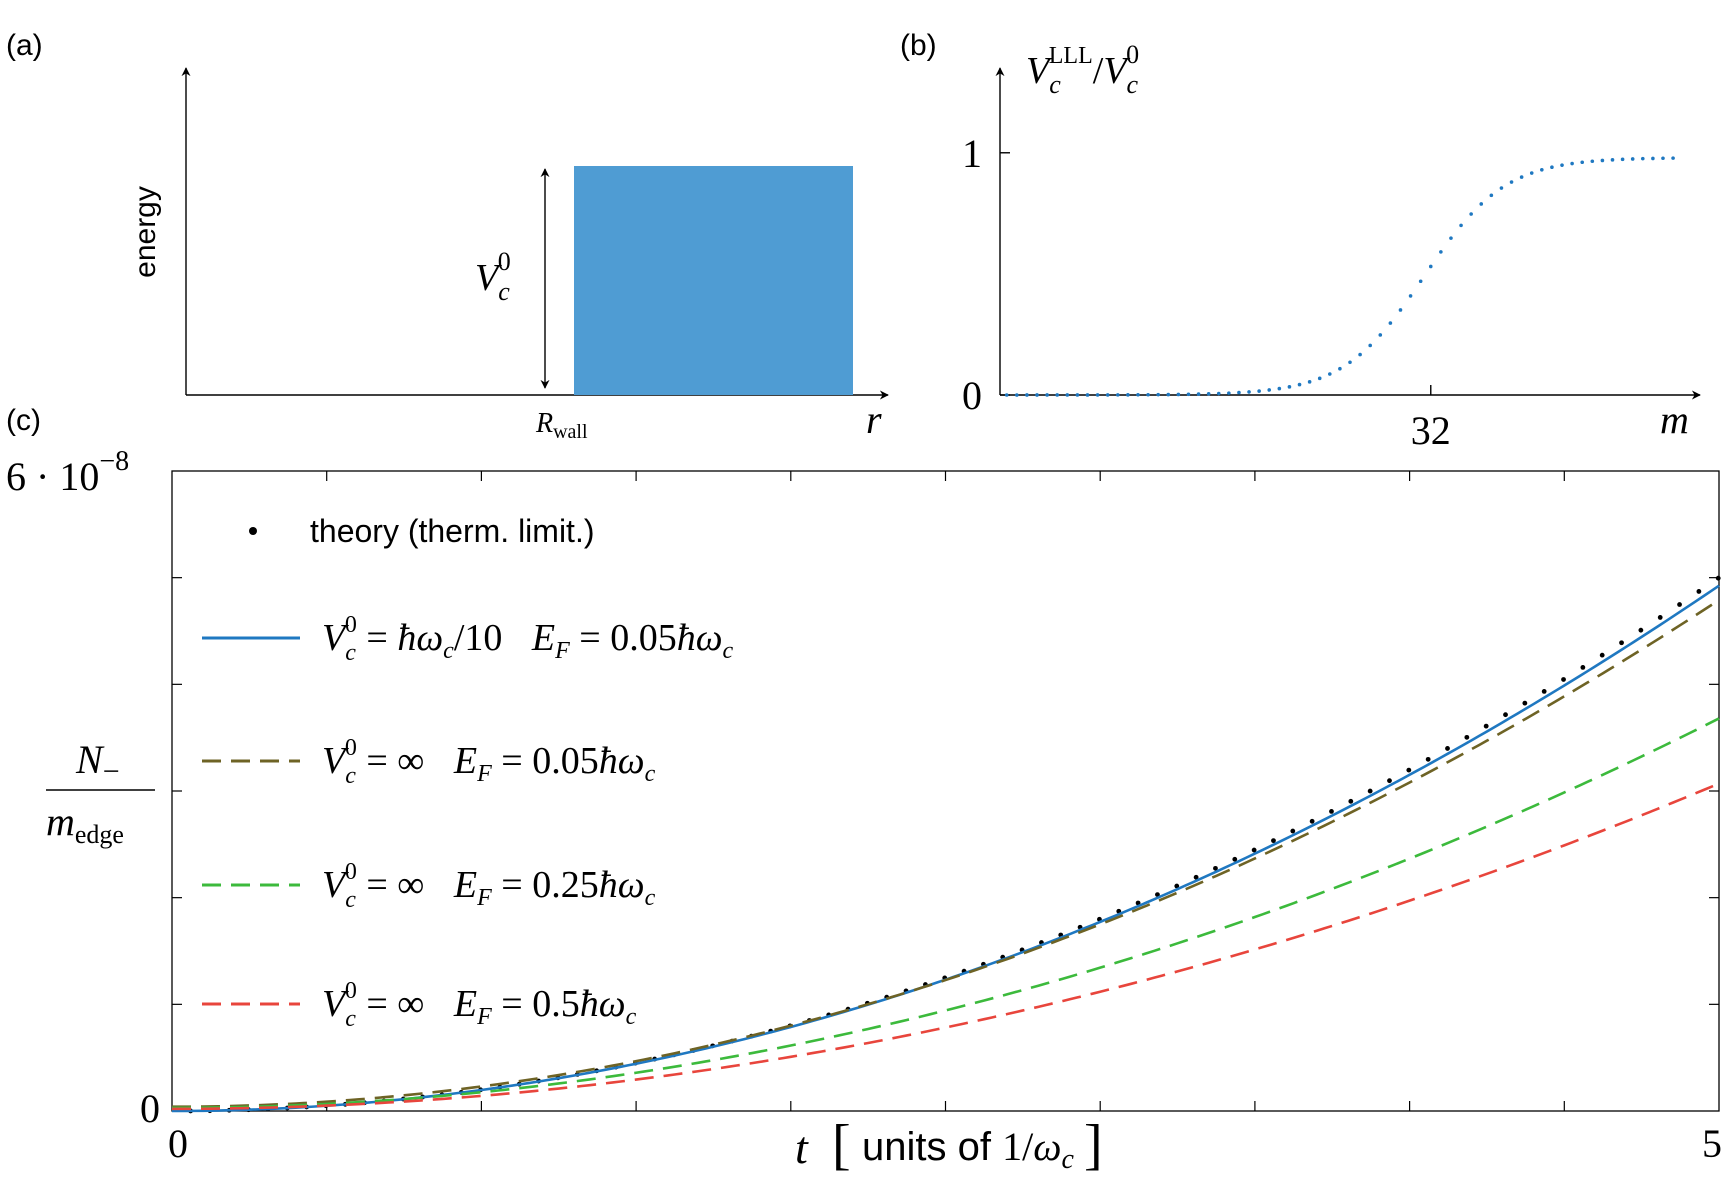 This screenshot has height=1179, width=1729. What do you see at coordinates (429, 762) in the screenshot?
I see `legend-item-series-2: Vc0 = ∞ EF = 0.05ħωc` at bounding box center [429, 762].